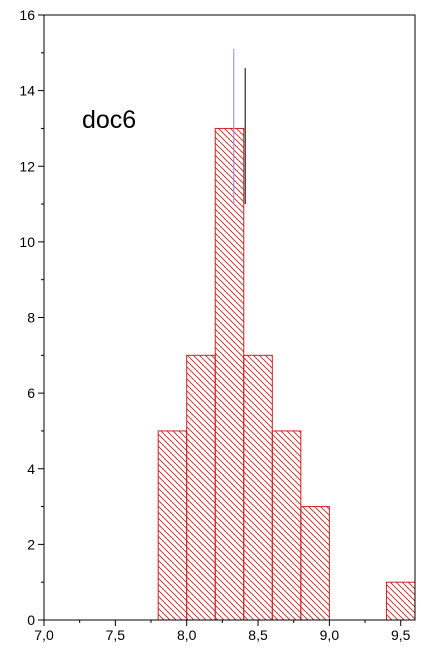 The width and height of the screenshot is (421, 658). Describe the element at coordinates (258, 635) in the screenshot. I see `x-tick-label: 8,5` at that location.